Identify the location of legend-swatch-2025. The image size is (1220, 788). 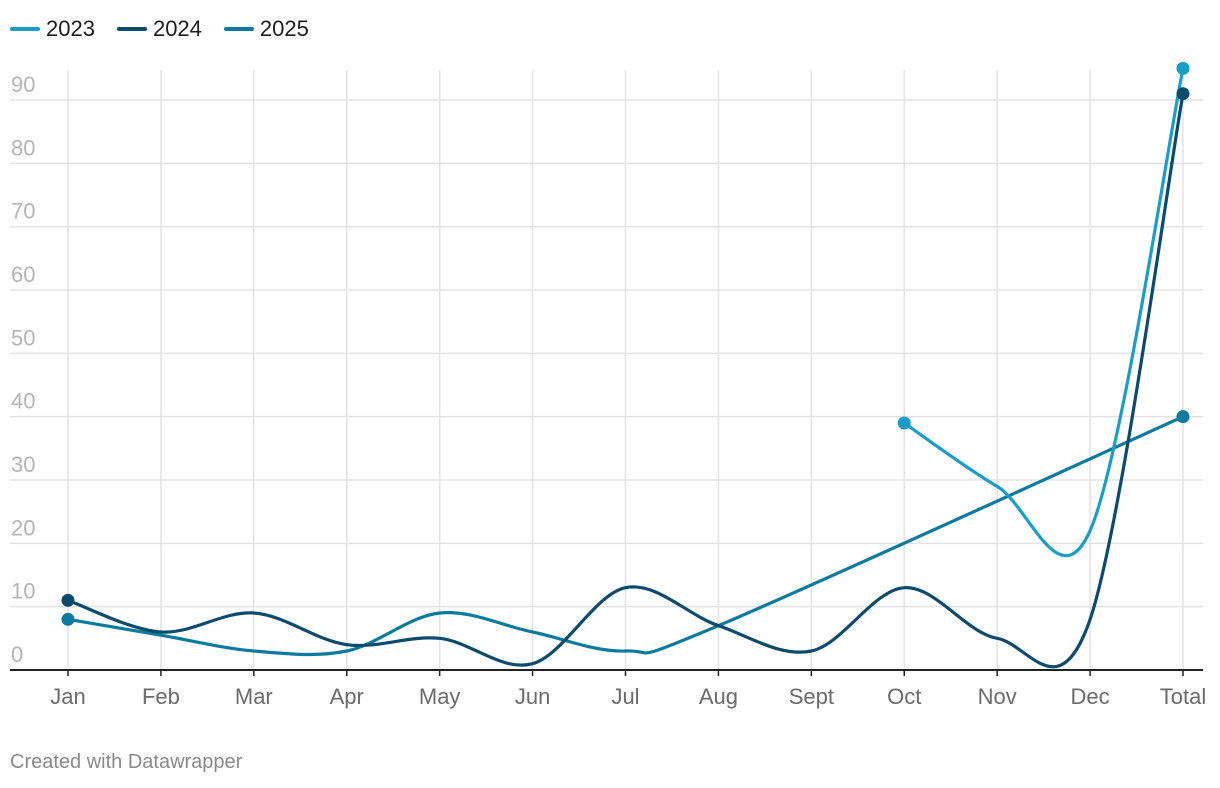
(238, 29).